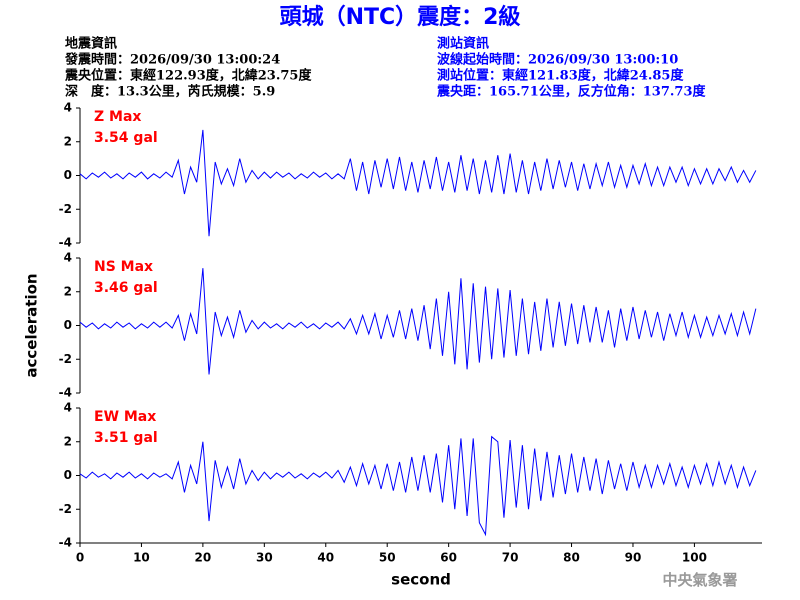 The height and width of the screenshot is (600, 800). Describe the element at coordinates (172, 60) in the screenshot. I see `event-info: 發震時間：2026/09/30 13:00:24` at that location.